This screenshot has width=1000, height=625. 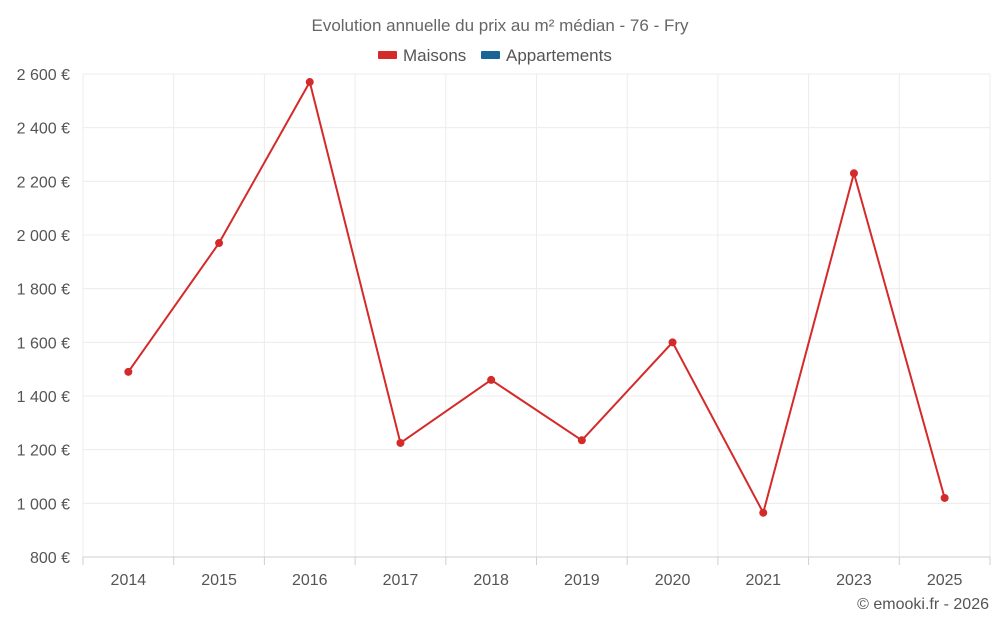 What do you see at coordinates (581, 440) in the screenshot?
I see `data-point-2019` at bounding box center [581, 440].